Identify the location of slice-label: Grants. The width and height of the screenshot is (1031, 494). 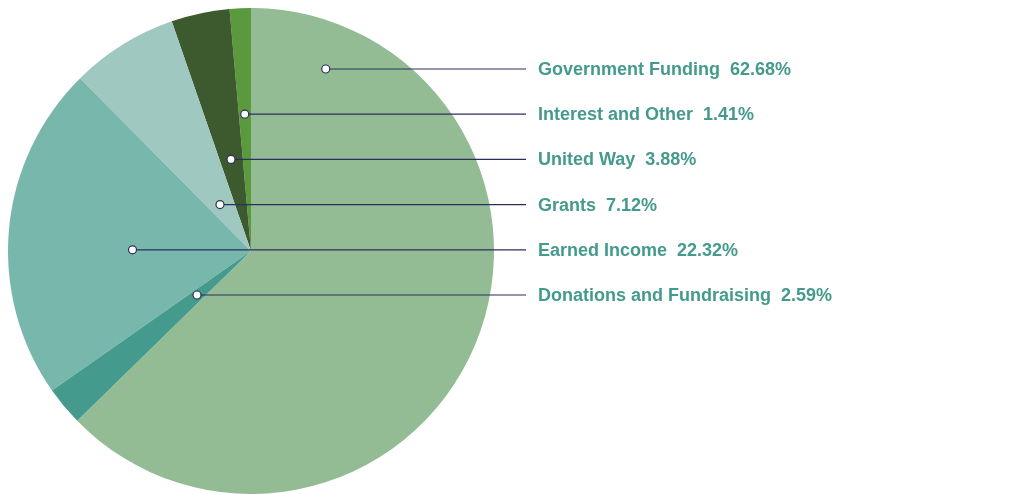
(567, 204).